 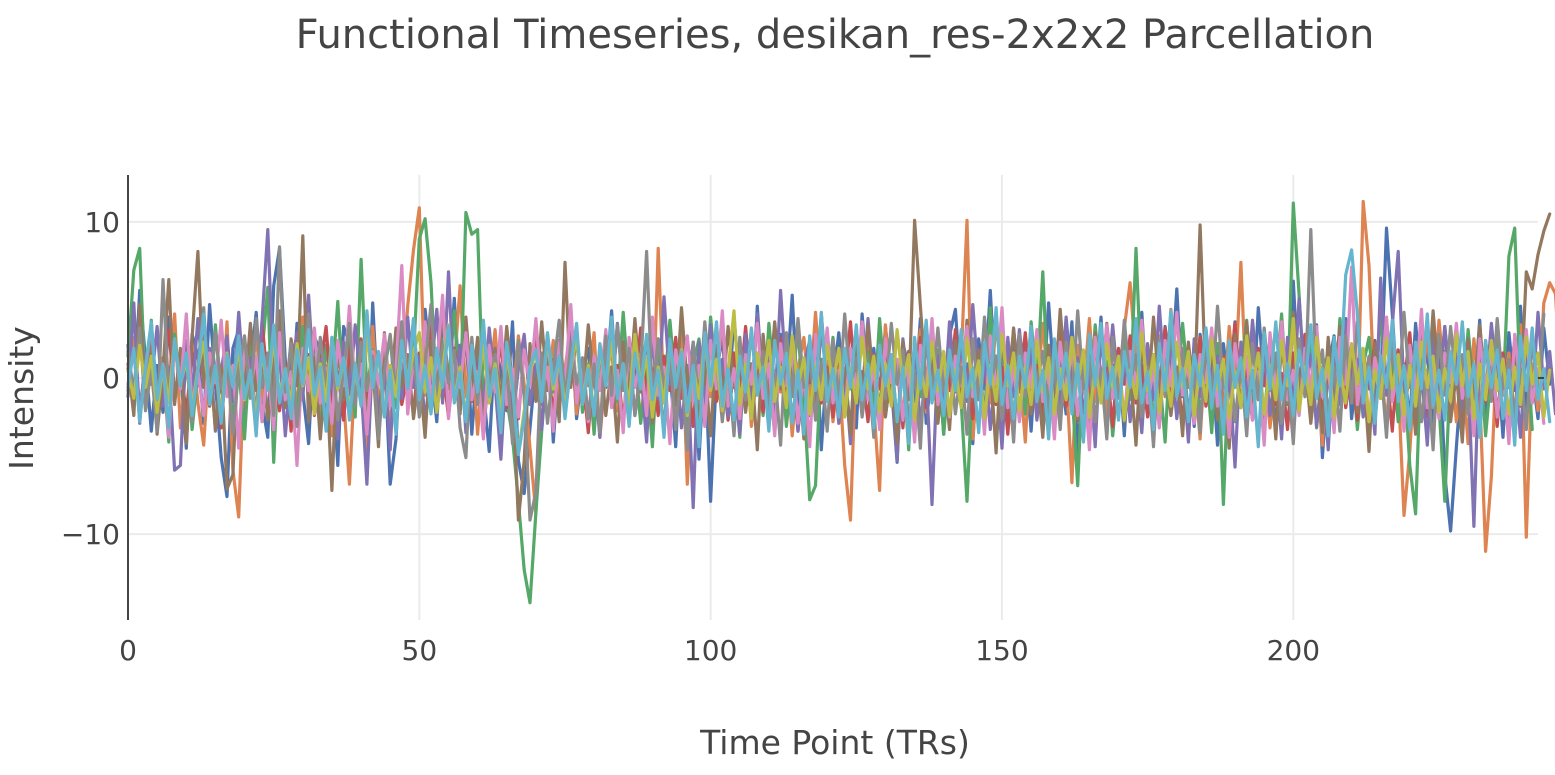 I want to click on x-tick-label: 200, so click(x=1293, y=650).